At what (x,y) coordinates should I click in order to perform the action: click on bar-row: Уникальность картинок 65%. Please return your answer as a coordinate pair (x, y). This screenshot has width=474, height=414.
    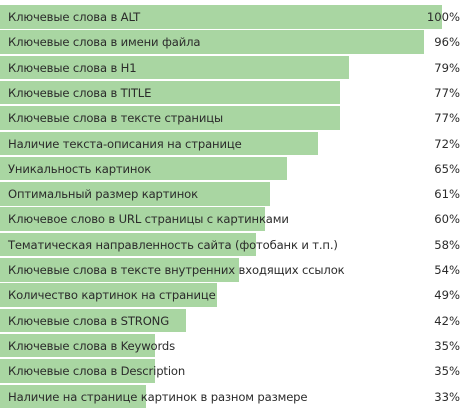
    Looking at the image, I should click on (237, 168).